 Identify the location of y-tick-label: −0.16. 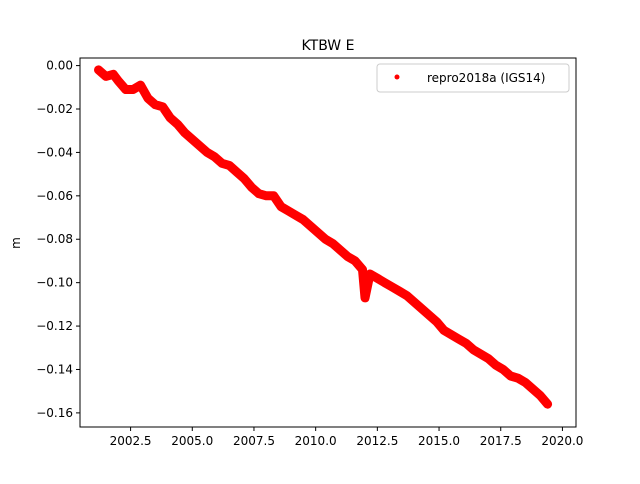
(54, 413).